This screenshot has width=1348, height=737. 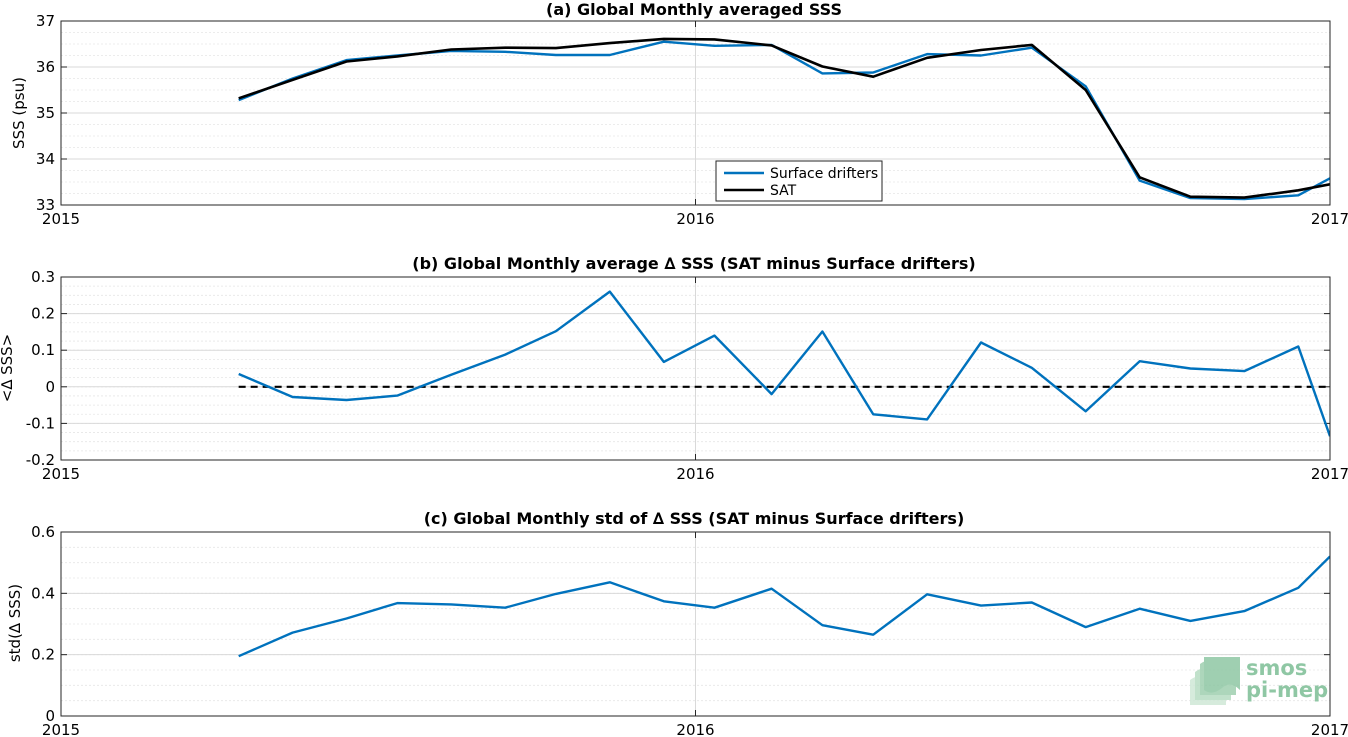 I want to click on layered-wave-icon, so click(x=1215, y=681).